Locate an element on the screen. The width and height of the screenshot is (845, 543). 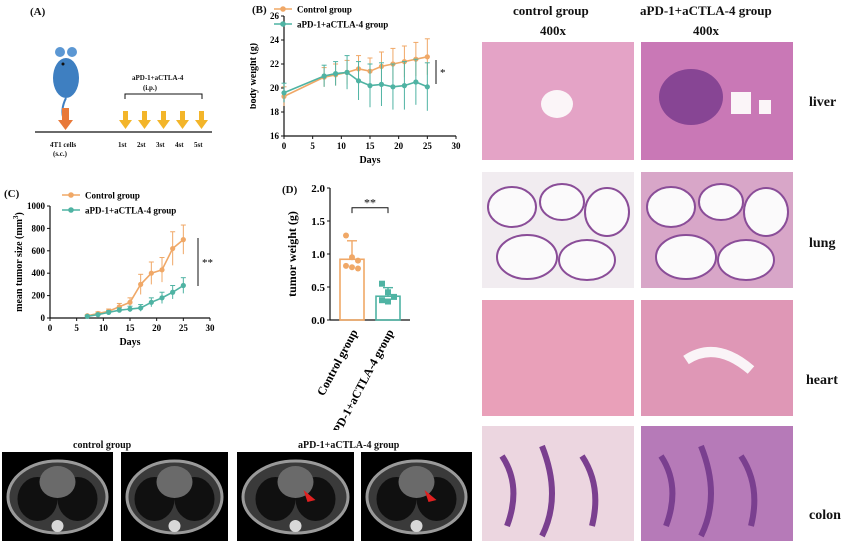
panel-a-timeline is located at coordinates (123, 90).